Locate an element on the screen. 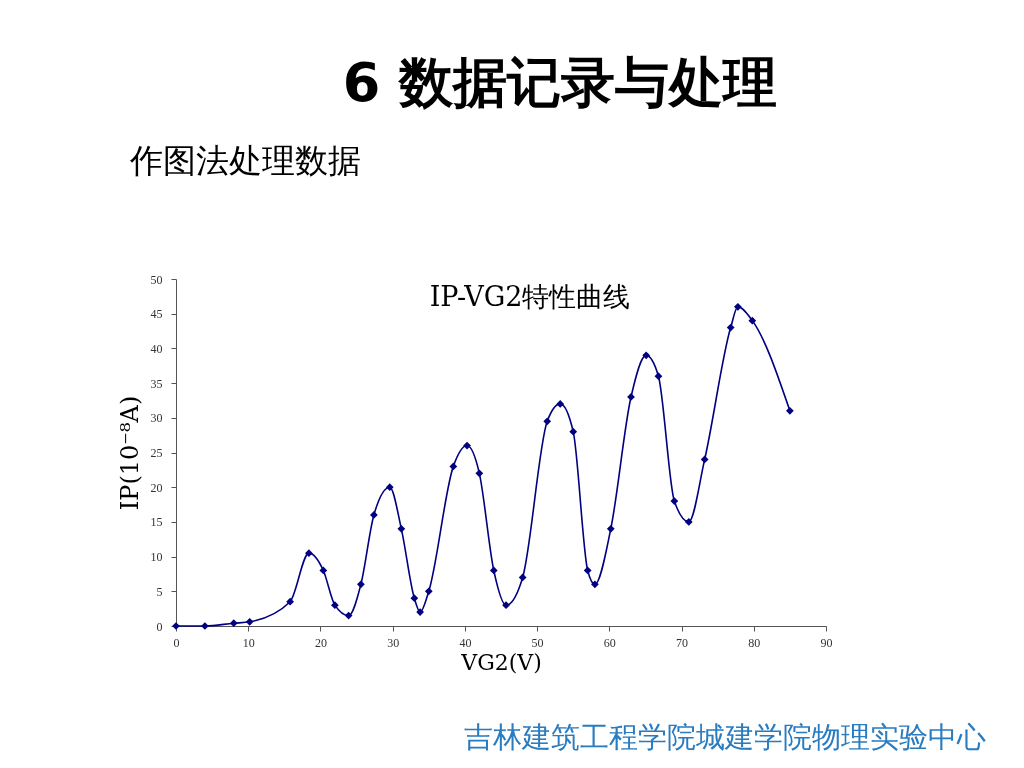 This screenshot has width=1024, height=768. x-tick-label: 40 is located at coordinates (465, 642).